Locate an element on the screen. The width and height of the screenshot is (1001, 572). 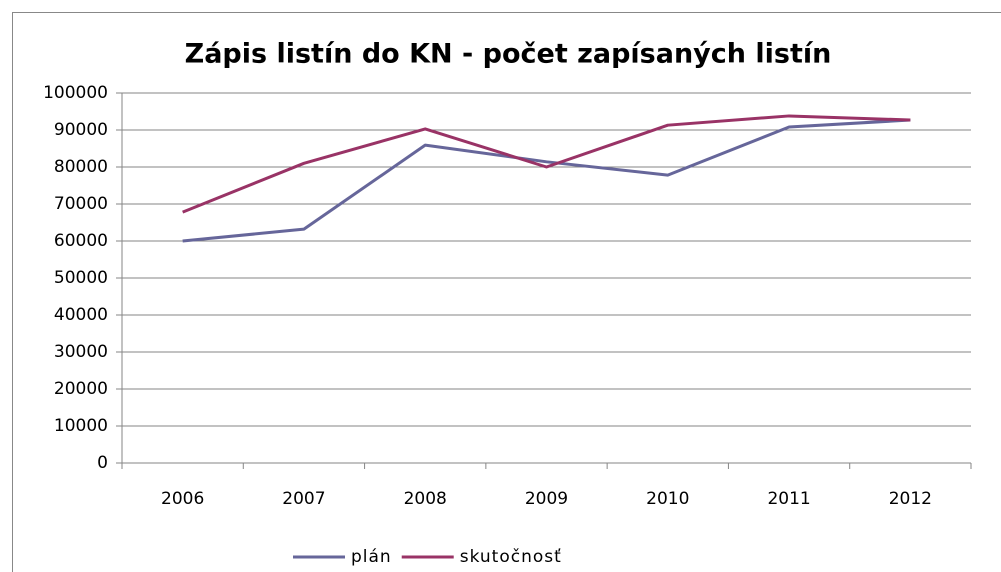
x-tick-label: 2007 is located at coordinates (303, 499).